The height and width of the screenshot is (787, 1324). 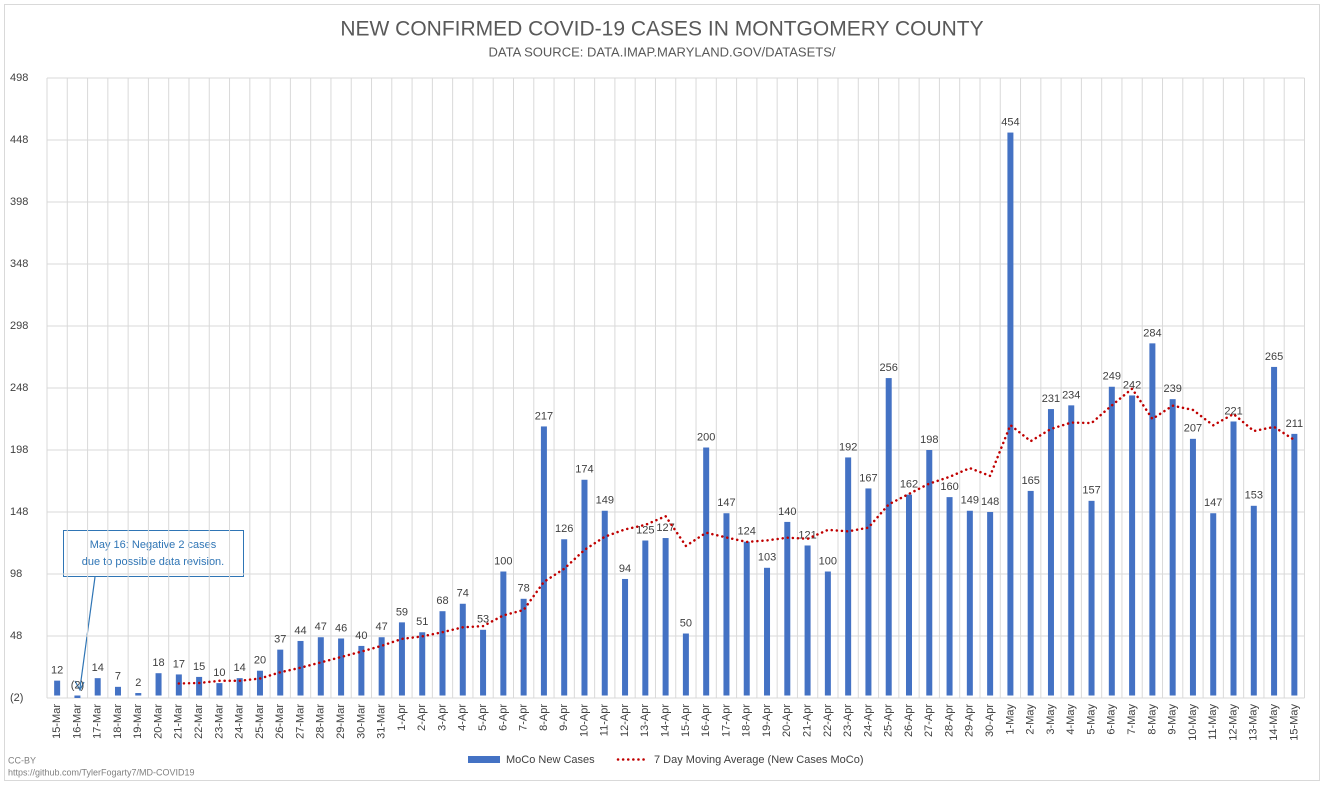 I want to click on x-tick-label: 18-Mar, so click(x=118, y=721).